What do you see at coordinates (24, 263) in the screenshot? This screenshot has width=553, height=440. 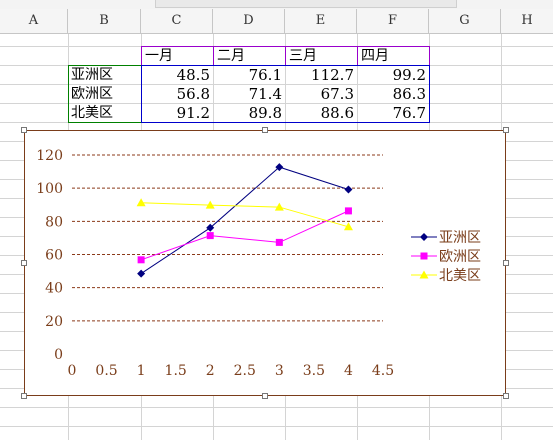 I see `resize-handle-middle-left` at bounding box center [24, 263].